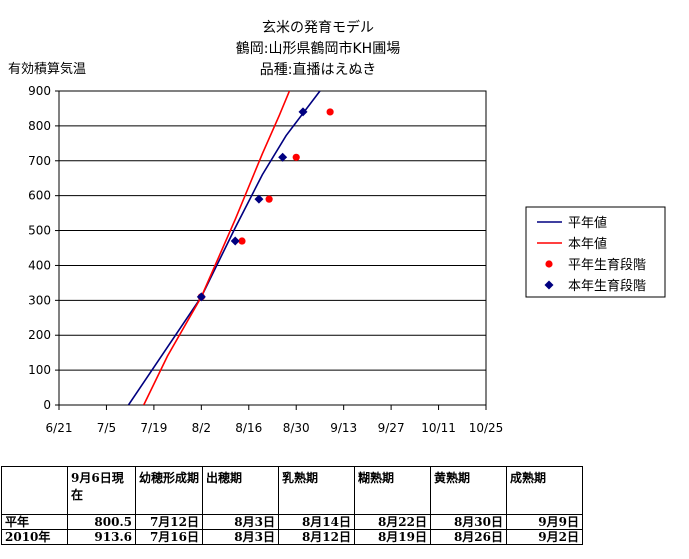 The height and width of the screenshot is (559, 689). What do you see at coordinates (248, 428) in the screenshot?
I see `x-tick-label: 8/16` at bounding box center [248, 428].